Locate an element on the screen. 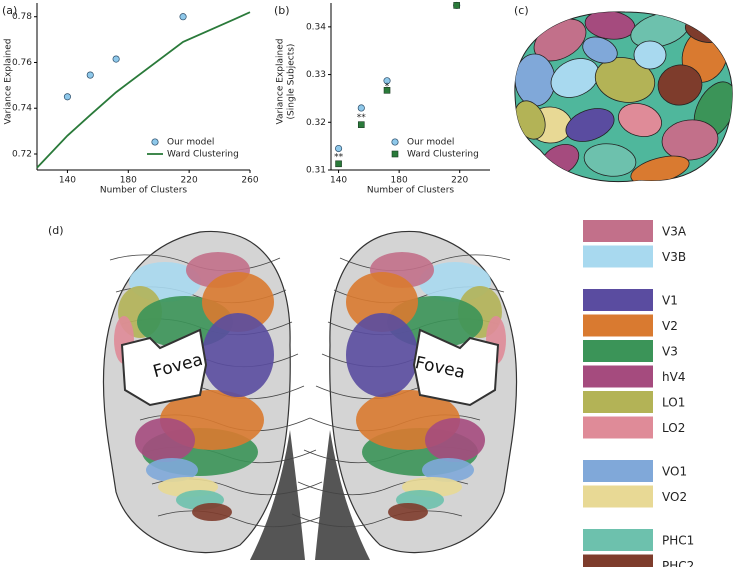 The image size is (739, 567). y-tick-label: 0.32 is located at coordinates (316, 123).